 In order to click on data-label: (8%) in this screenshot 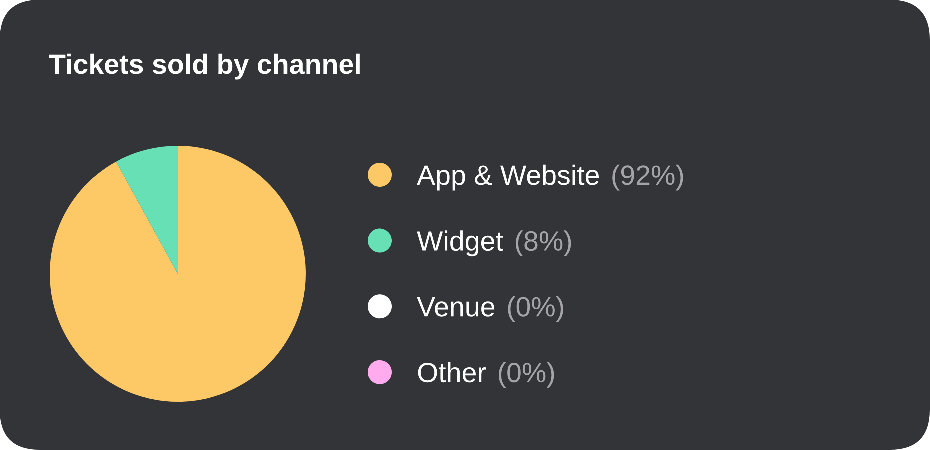, I will do `click(544, 243)`.